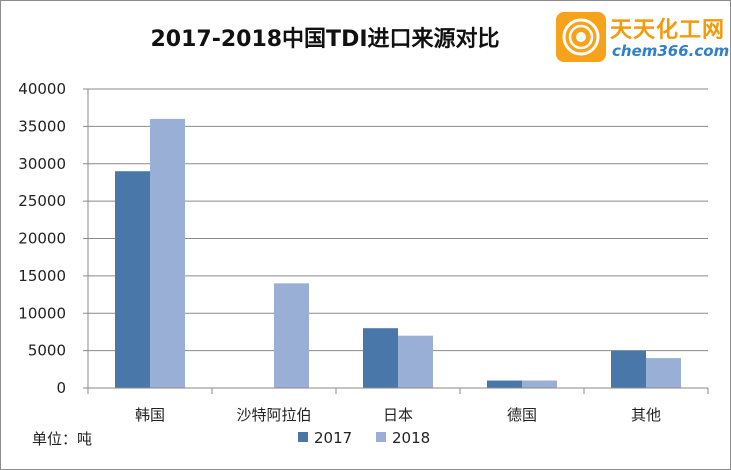 The height and width of the screenshot is (470, 731). Describe the element at coordinates (42, 164) in the screenshot. I see `y-tick-label: 30000` at that location.